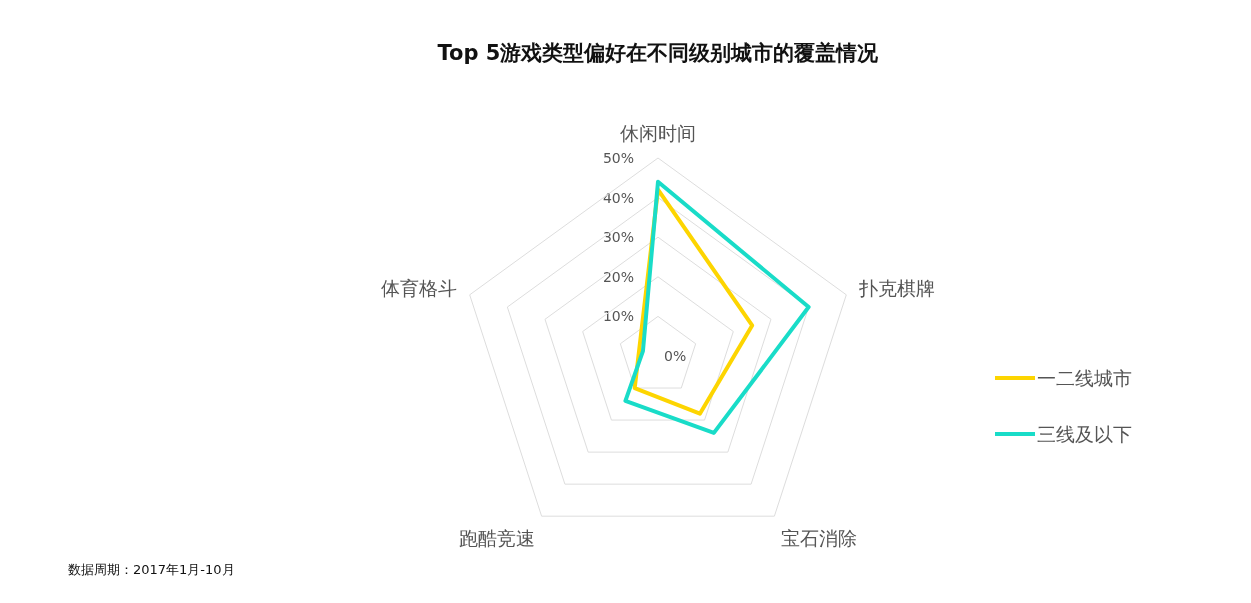 This screenshot has height=603, width=1251. Describe the element at coordinates (1084, 378) in the screenshot. I see `legend-label: 一二线城市` at that location.